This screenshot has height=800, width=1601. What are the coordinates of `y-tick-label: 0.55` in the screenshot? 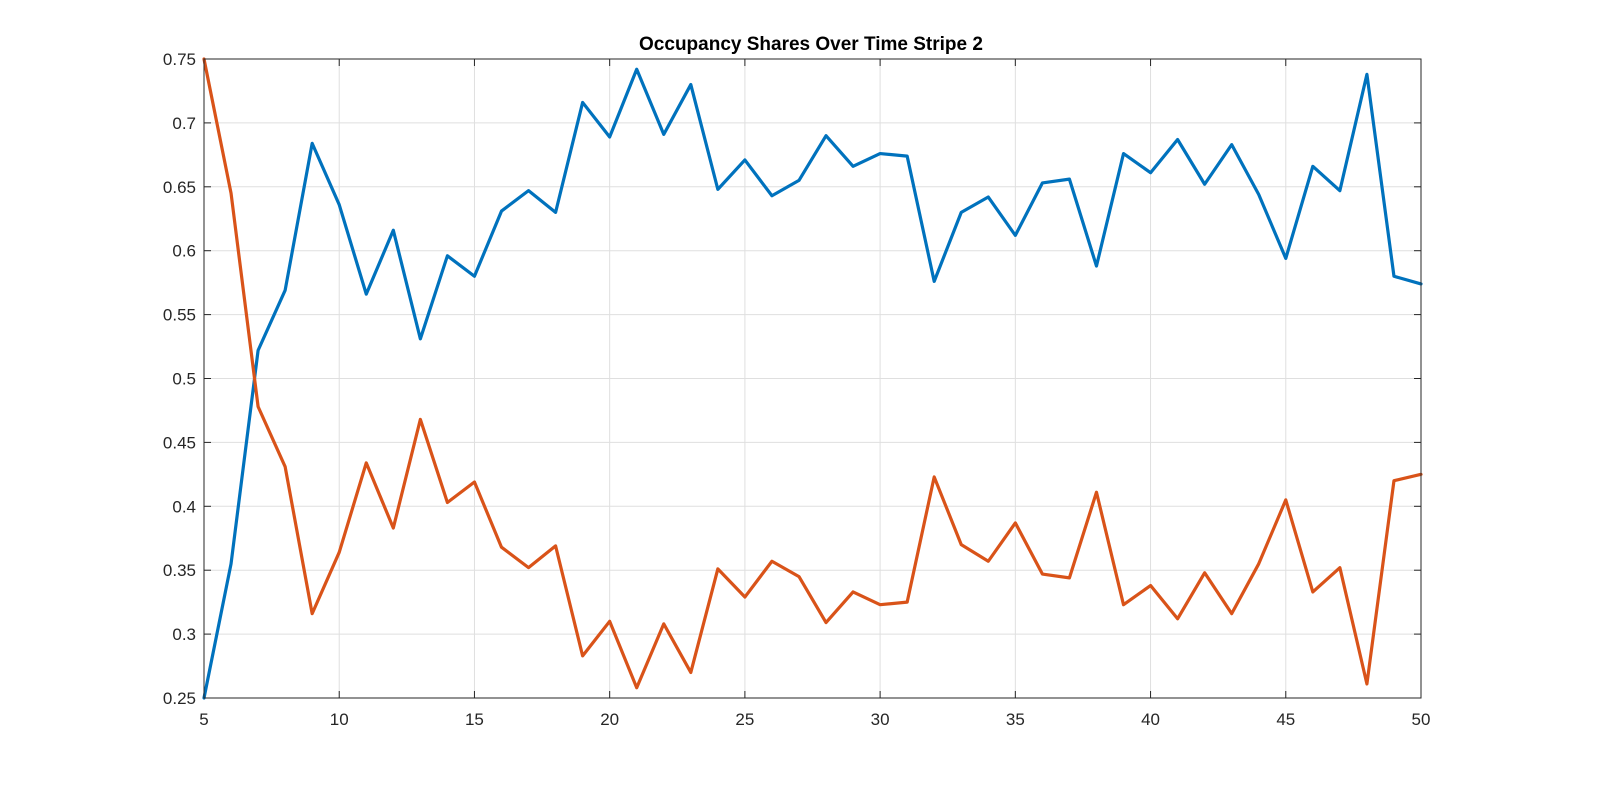 It's located at (179, 315).